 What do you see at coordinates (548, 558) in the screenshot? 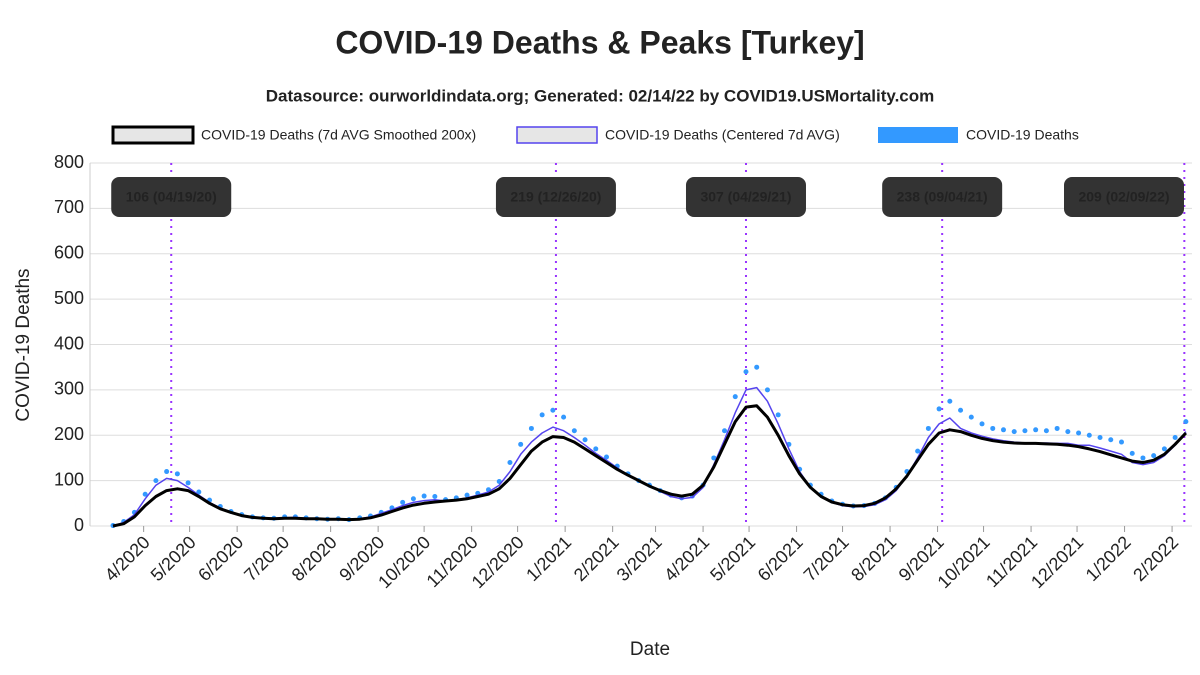
I see `x-tick-label: 1/2021` at bounding box center [548, 558].